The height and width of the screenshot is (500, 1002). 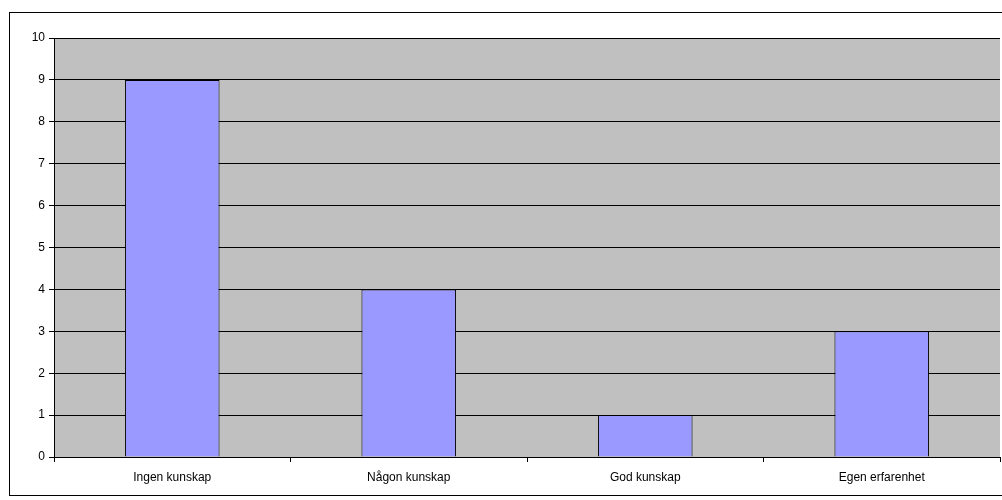 I want to click on x-tick-label: Ingen kunskap, so click(x=172, y=476).